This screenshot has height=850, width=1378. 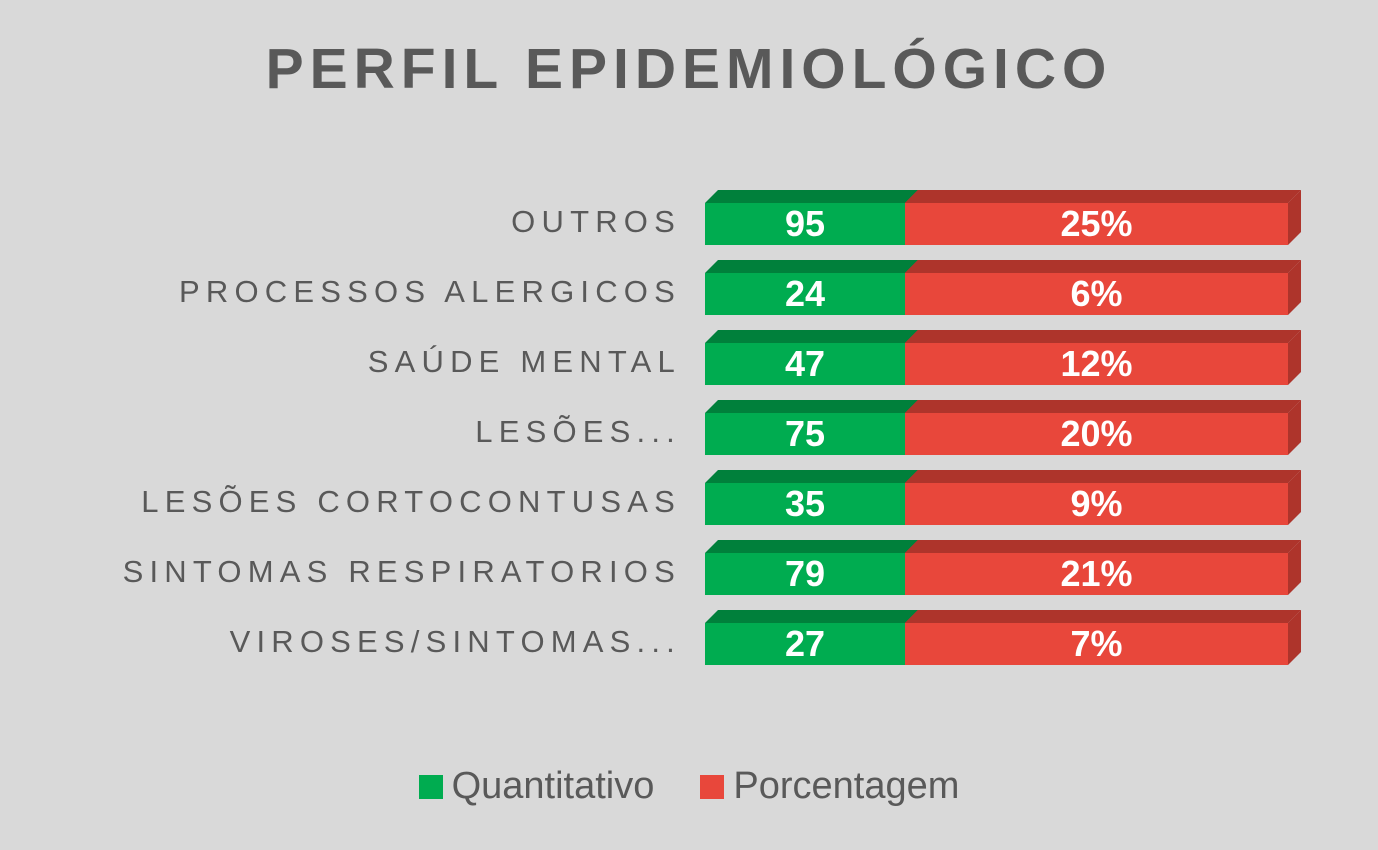 I want to click on chart-row: SINTOMAS RESPIRATORIOS 79 21%, so click(x=689, y=575).